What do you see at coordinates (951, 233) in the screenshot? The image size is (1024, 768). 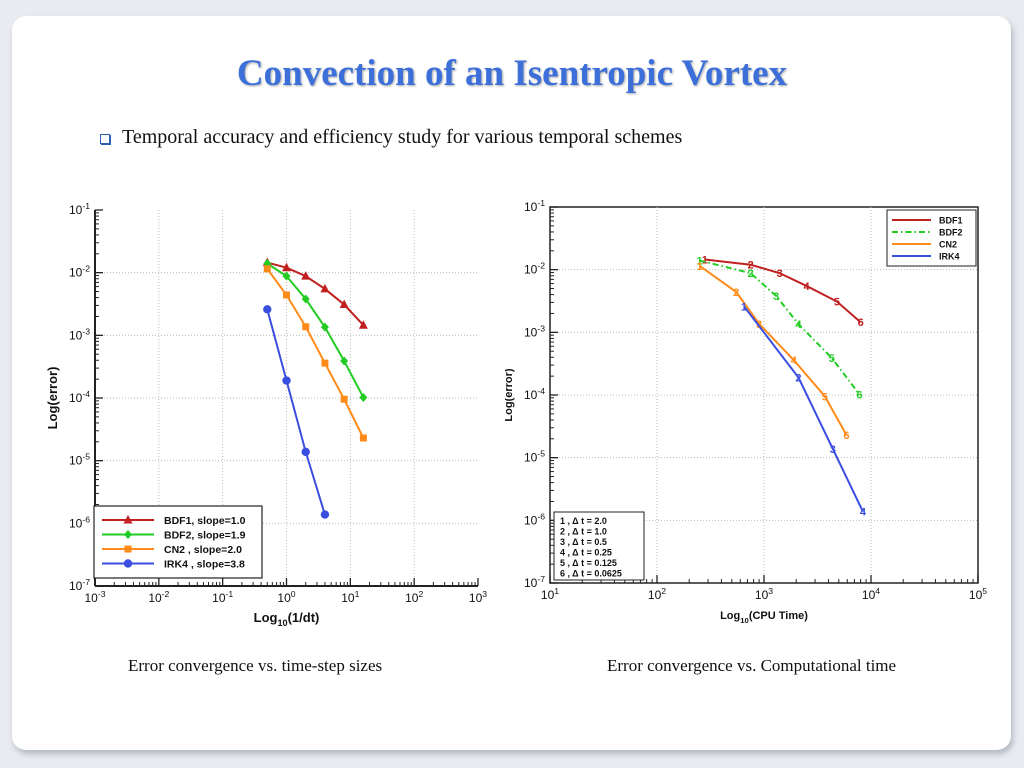 I see `legend-label: BDF2` at bounding box center [951, 233].